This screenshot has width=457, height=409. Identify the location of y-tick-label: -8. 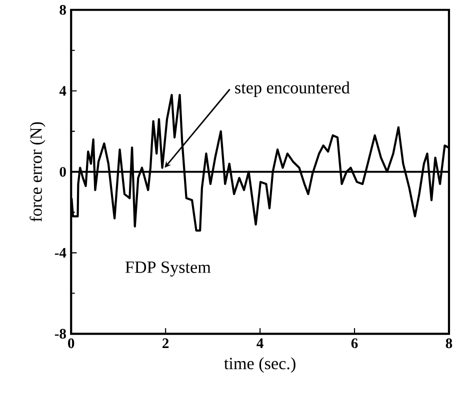
(60, 333).